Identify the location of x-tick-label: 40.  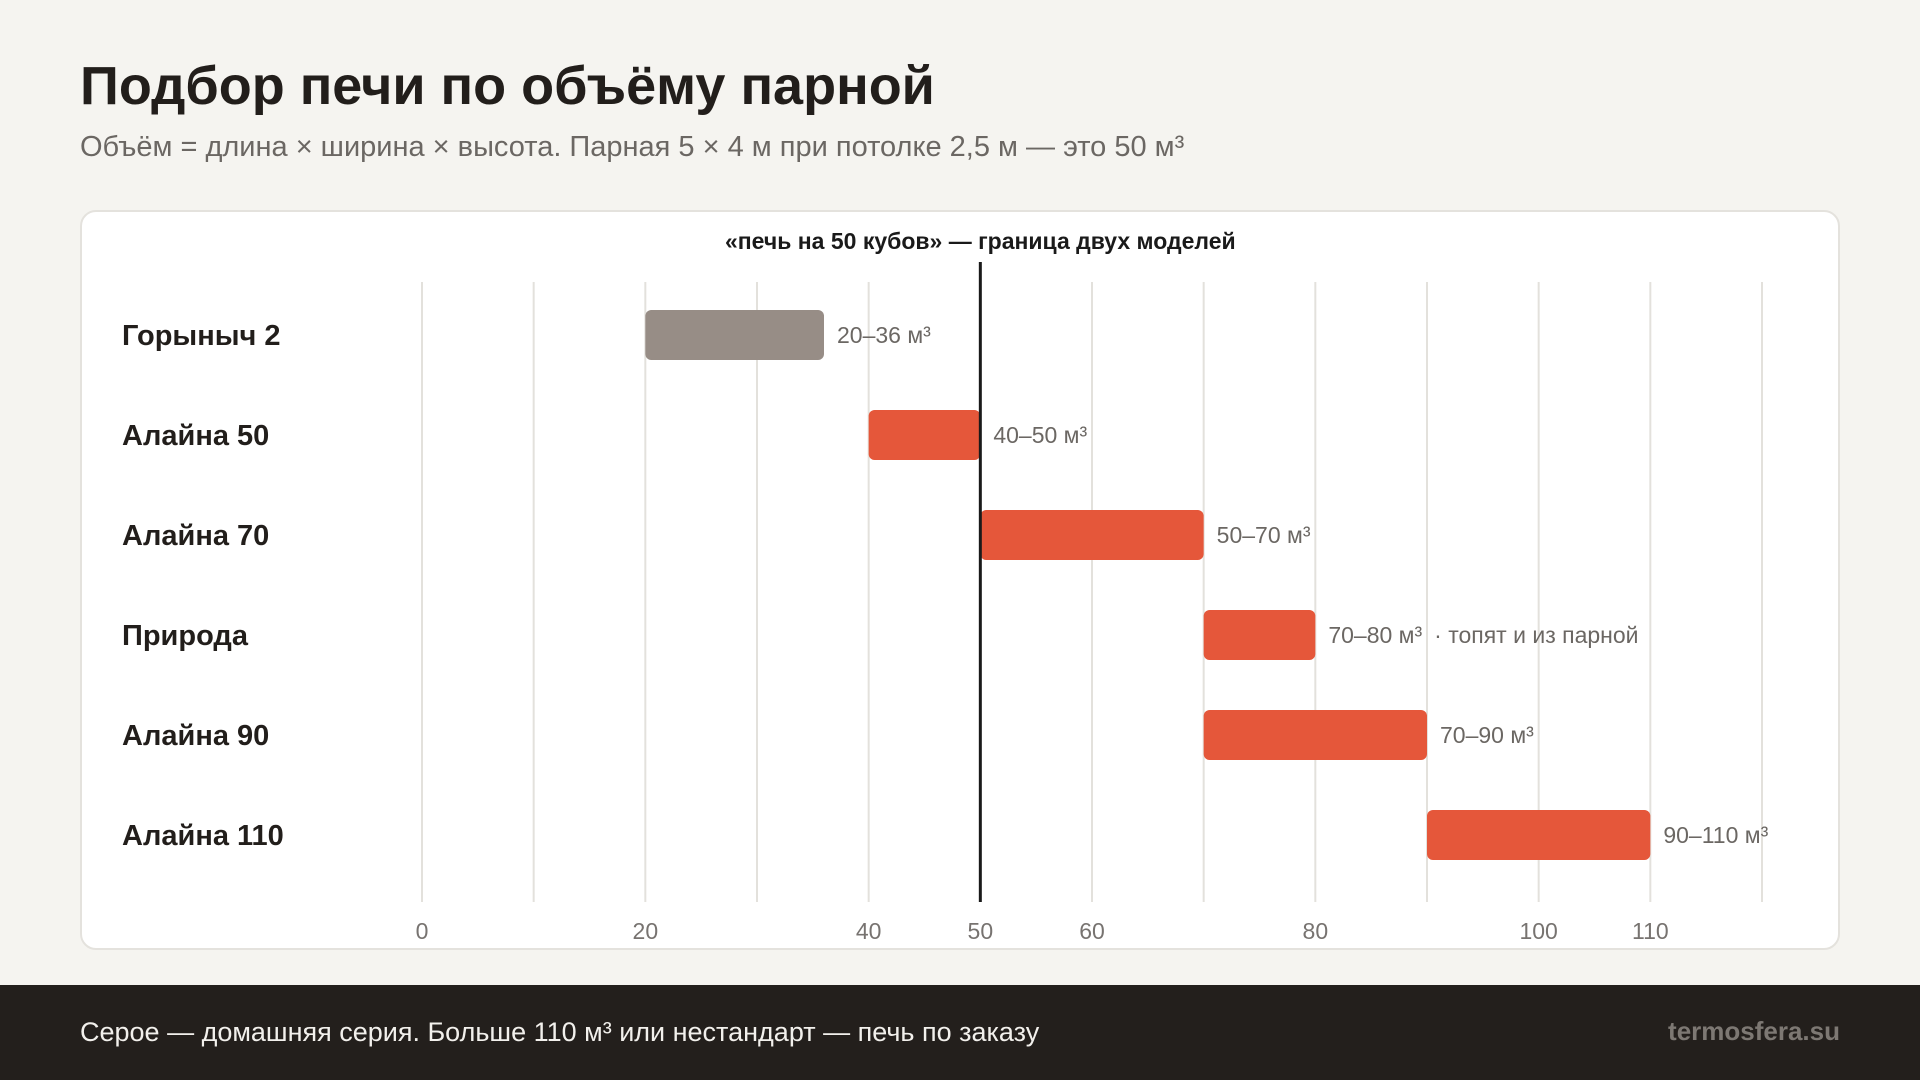
(869, 931).